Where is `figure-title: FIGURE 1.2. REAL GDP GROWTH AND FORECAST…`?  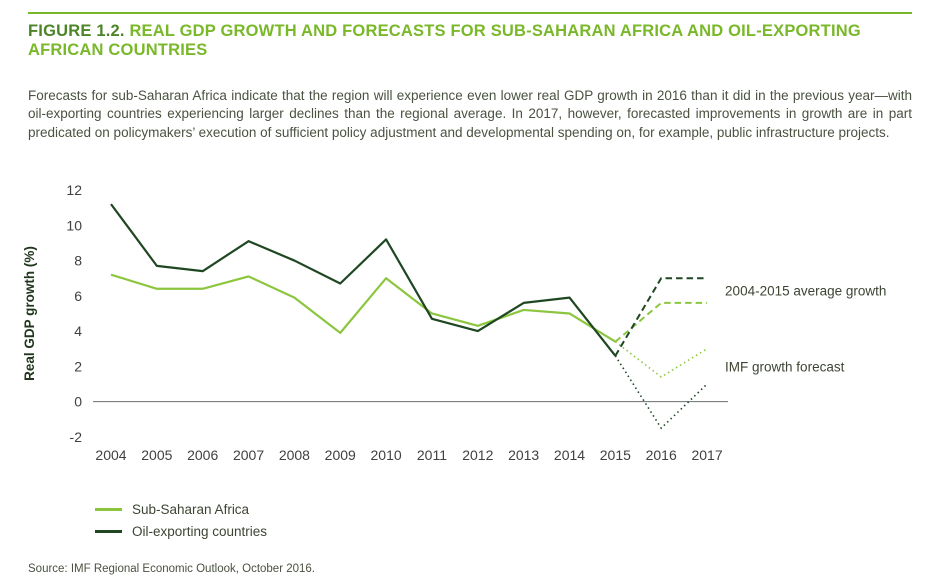
figure-title: FIGURE 1.2. REAL GDP GROWTH AND FORECAST… is located at coordinates (466, 41).